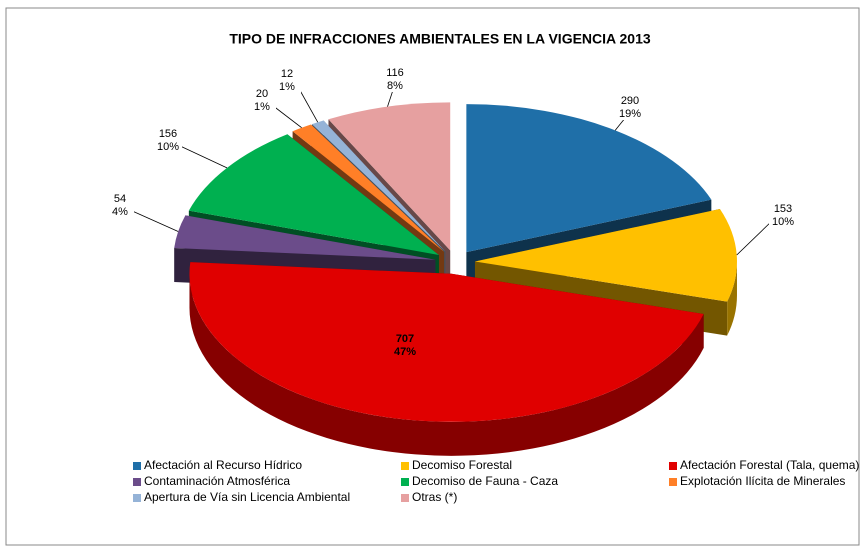 This screenshot has width=866, height=552. Describe the element at coordinates (217, 481) in the screenshot. I see `legend-label: Contaminación Atmosférica` at that location.